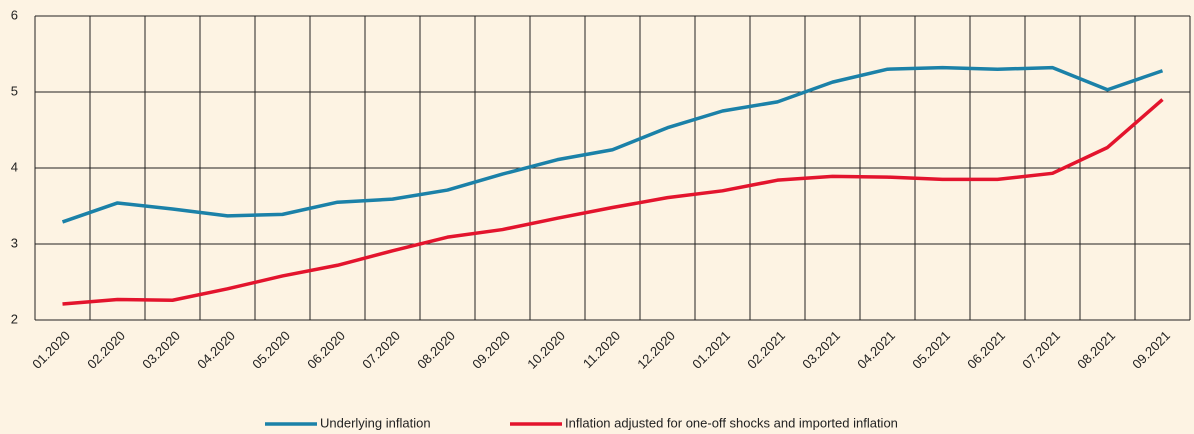  What do you see at coordinates (14, 318) in the screenshot?
I see `y-tick-label: 2` at bounding box center [14, 318].